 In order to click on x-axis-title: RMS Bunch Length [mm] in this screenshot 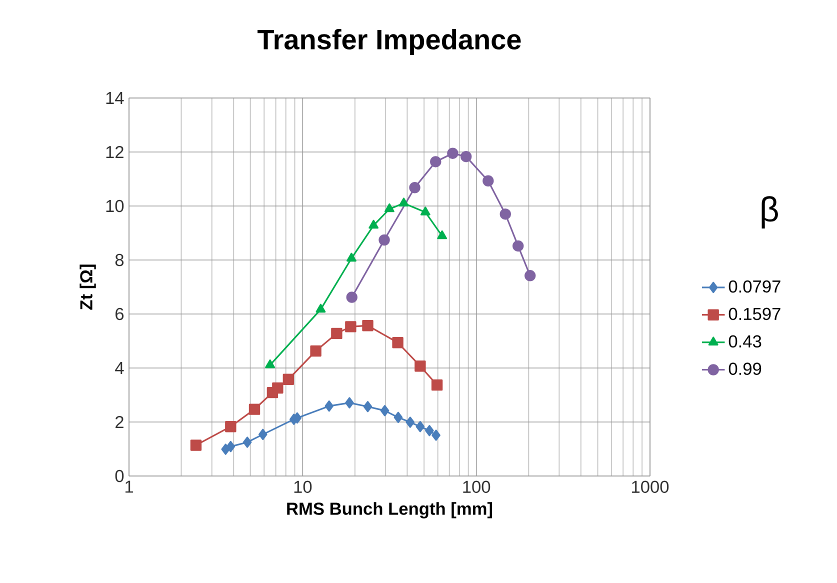, I will do `click(389, 510)`.